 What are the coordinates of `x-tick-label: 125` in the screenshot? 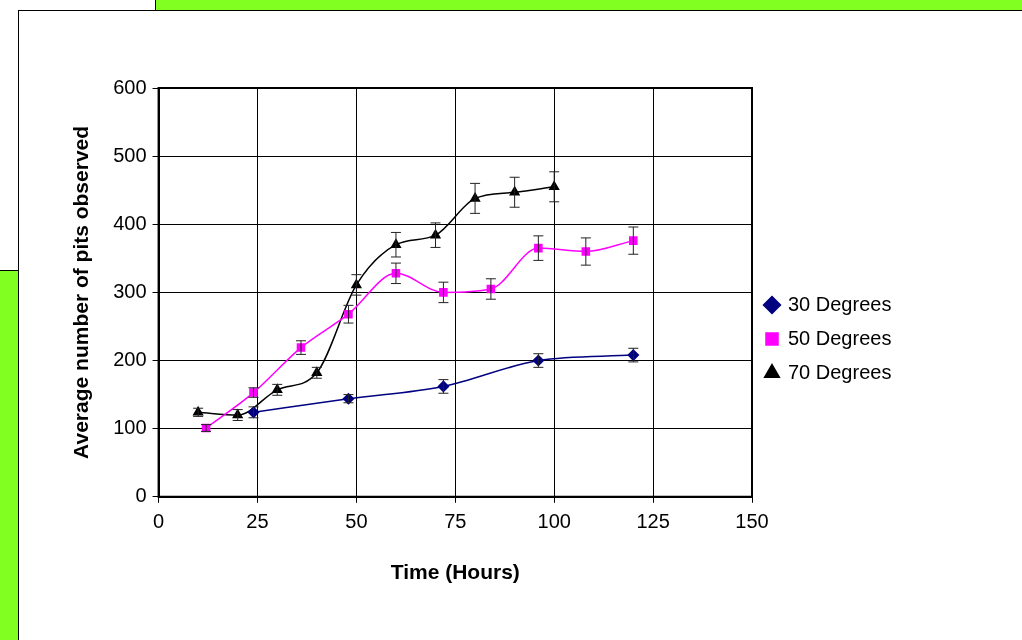 It's located at (653, 521).